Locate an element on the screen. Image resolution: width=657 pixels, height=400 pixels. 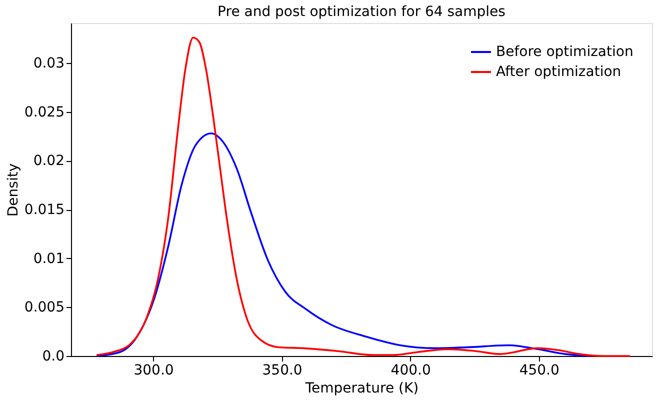
y-axis-title: Density is located at coordinates (13, 190).